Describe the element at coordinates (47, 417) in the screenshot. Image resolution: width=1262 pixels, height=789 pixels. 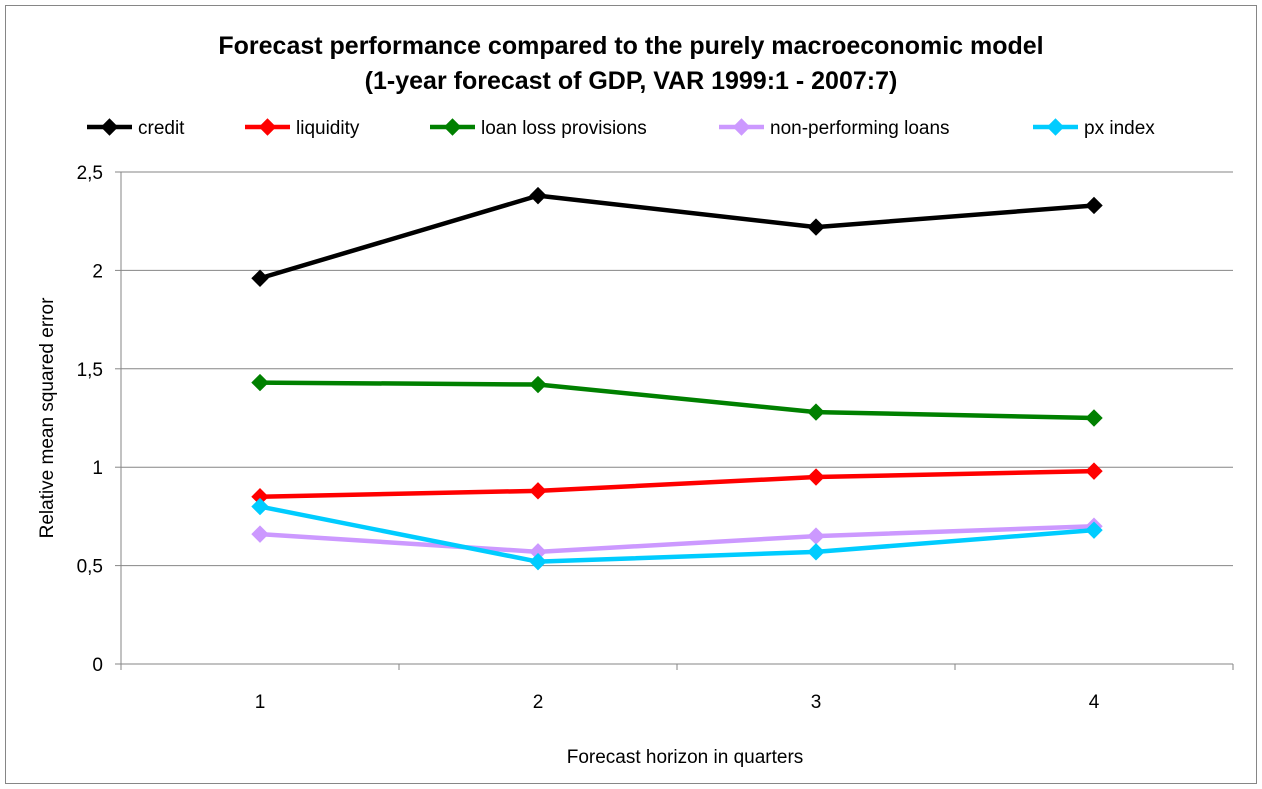
I see `y-axis-title: Relative mean squared error` at that location.